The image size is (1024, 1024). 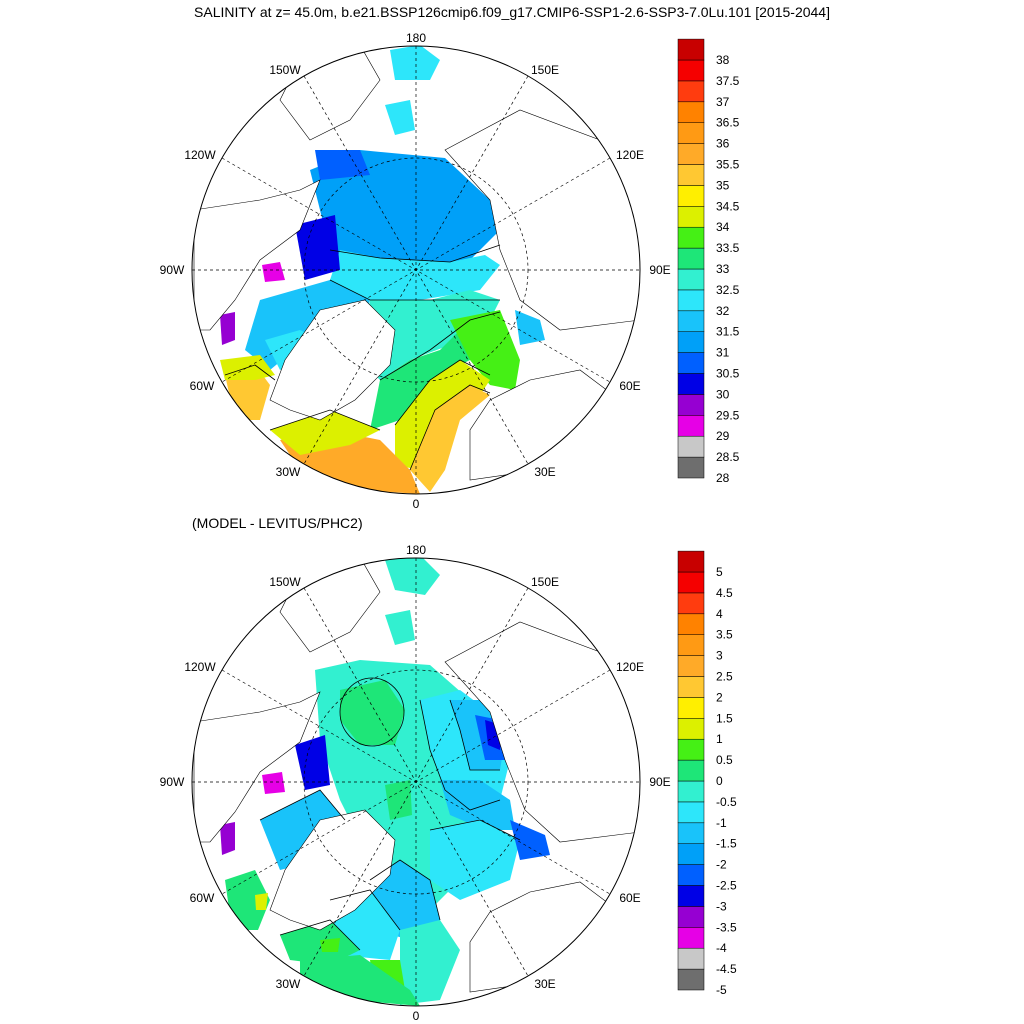 I want to click on lon-label-150e: 150E, so click(x=545, y=582).